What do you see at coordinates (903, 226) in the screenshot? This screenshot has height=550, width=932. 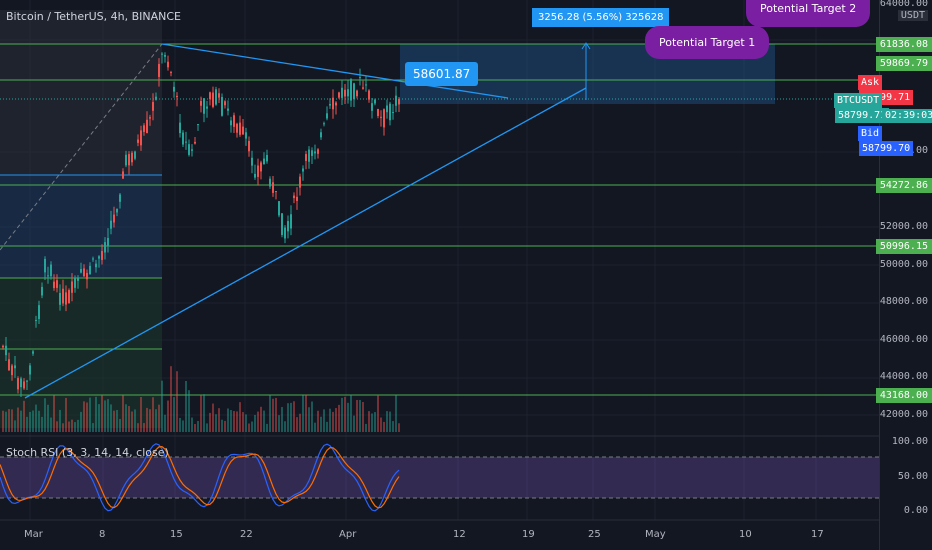 I see `tick-52000: 52000.00` at bounding box center [903, 226].